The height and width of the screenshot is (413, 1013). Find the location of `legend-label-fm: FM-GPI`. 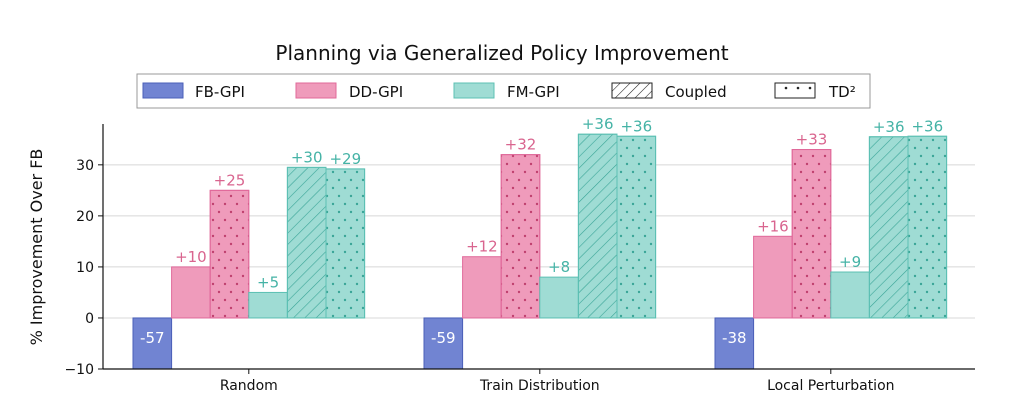

legend-label-fm: FM-GPI is located at coordinates (533, 92).